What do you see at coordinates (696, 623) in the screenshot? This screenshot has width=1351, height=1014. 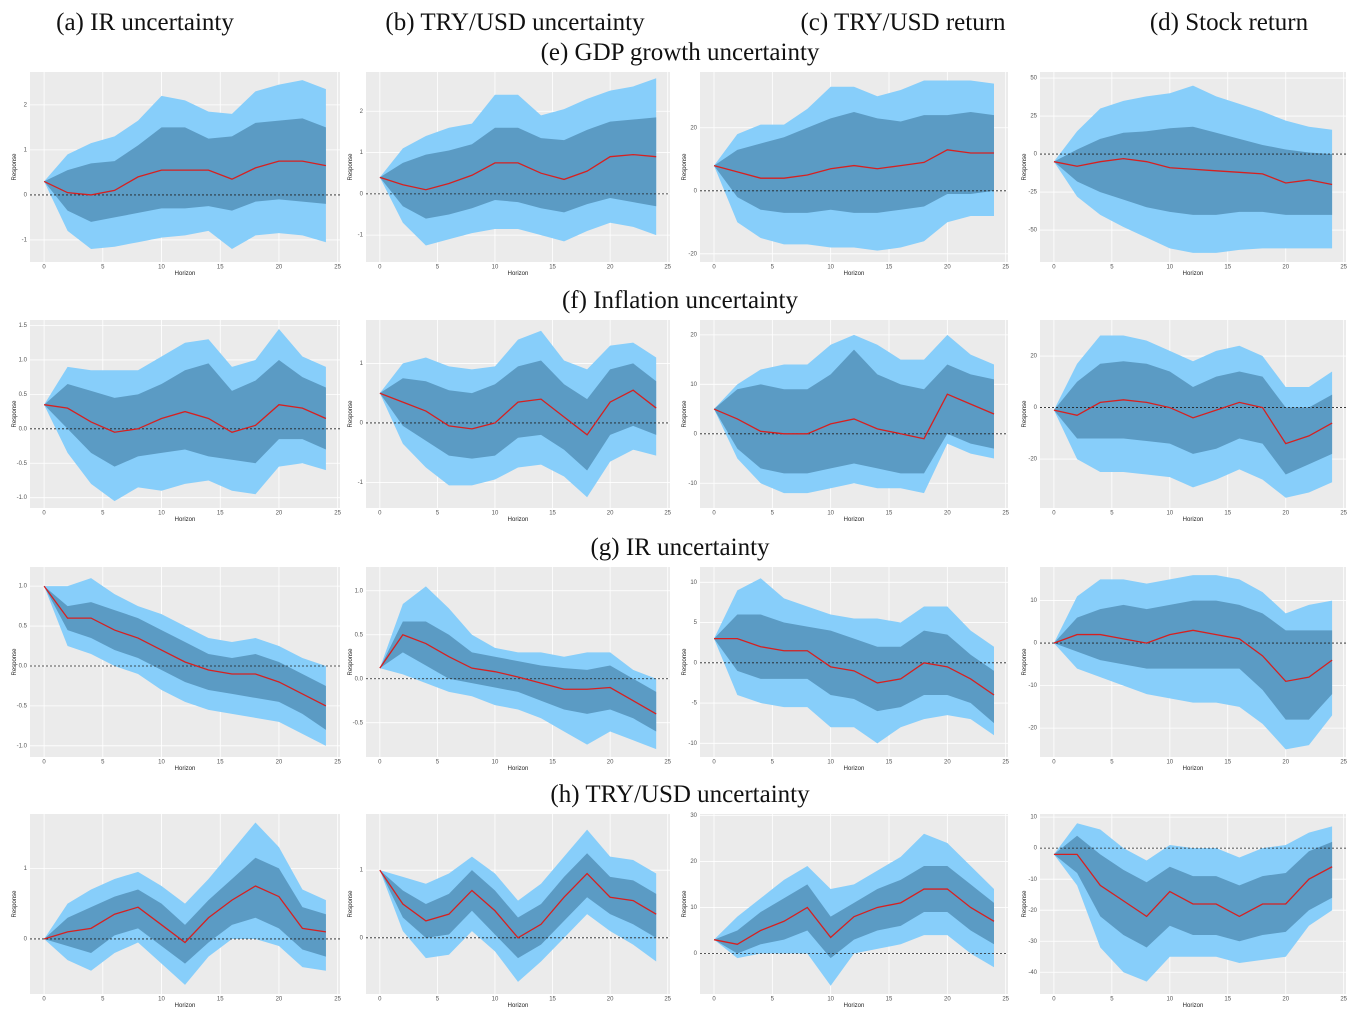 I see `y-tick-label: 5` at bounding box center [696, 623].